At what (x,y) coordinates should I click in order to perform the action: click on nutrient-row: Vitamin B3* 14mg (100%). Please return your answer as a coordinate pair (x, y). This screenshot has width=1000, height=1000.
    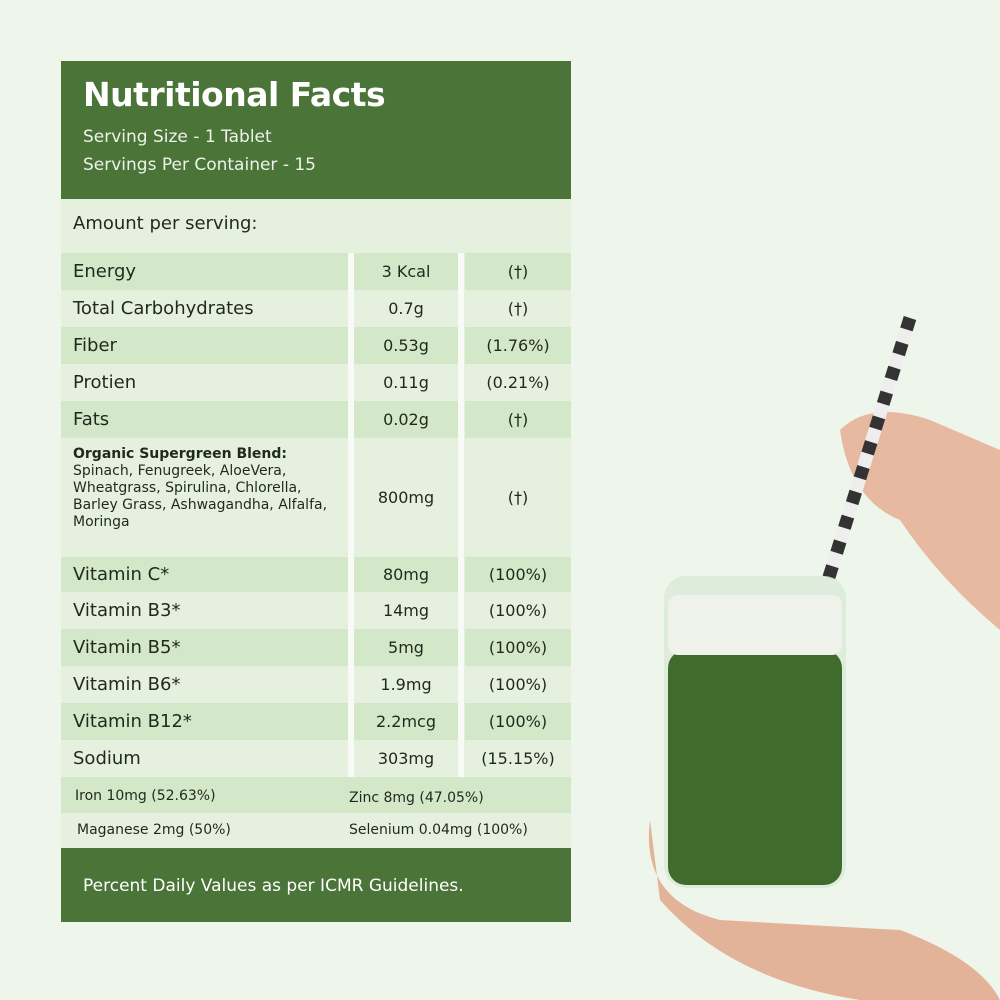
    Looking at the image, I should click on (316, 610).